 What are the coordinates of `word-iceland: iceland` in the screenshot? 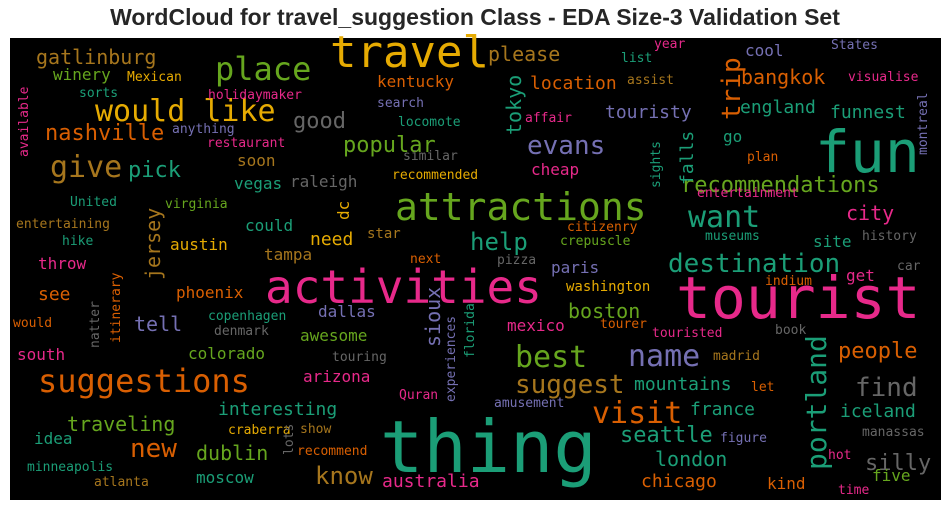 It's located at (878, 411).